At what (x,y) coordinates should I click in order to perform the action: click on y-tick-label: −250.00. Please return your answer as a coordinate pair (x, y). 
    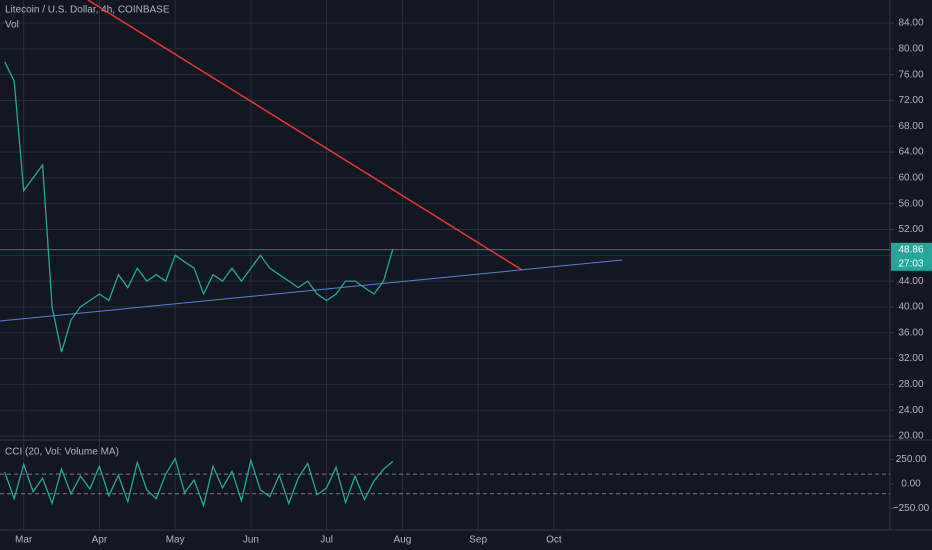
    Looking at the image, I should click on (911, 508).